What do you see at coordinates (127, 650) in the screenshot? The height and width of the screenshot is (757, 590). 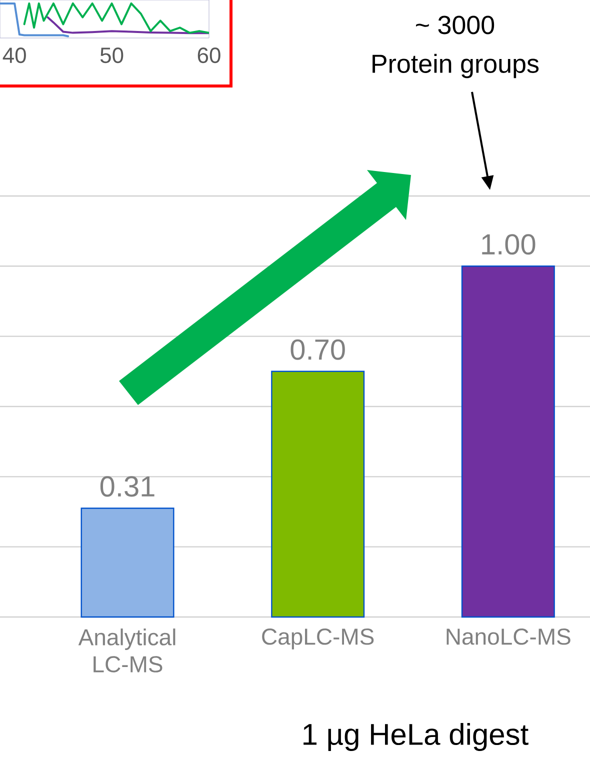 I see `x-tick-label: Analytical LC-MS` at bounding box center [127, 650].